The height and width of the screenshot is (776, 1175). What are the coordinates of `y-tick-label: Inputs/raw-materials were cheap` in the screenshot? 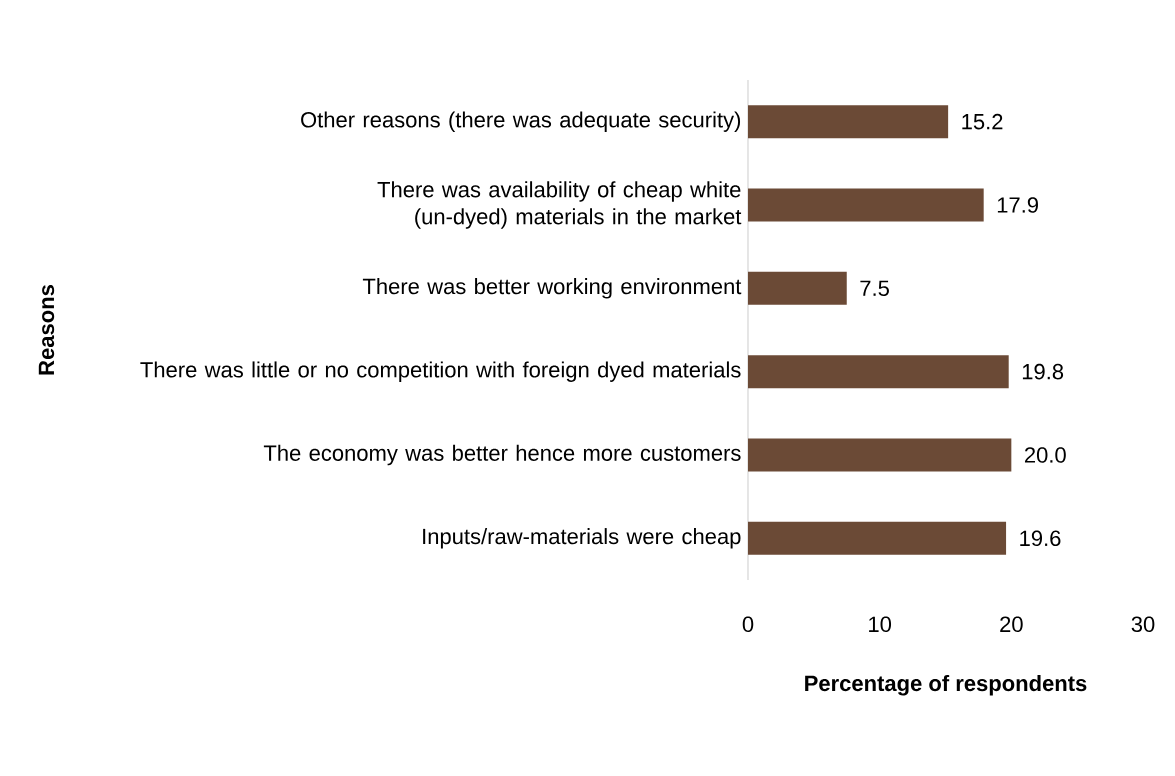 It's located at (582, 538).